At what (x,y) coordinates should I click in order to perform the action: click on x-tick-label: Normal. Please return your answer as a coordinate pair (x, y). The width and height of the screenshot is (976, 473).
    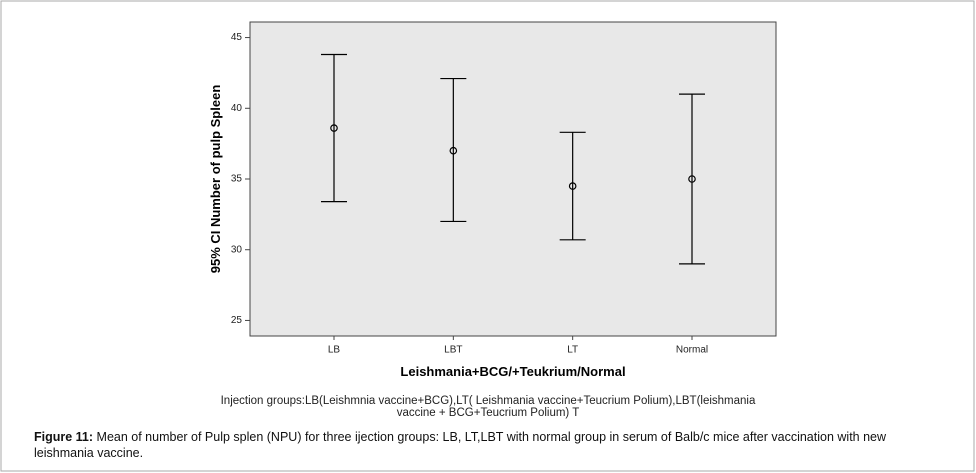
    Looking at the image, I should click on (692, 350).